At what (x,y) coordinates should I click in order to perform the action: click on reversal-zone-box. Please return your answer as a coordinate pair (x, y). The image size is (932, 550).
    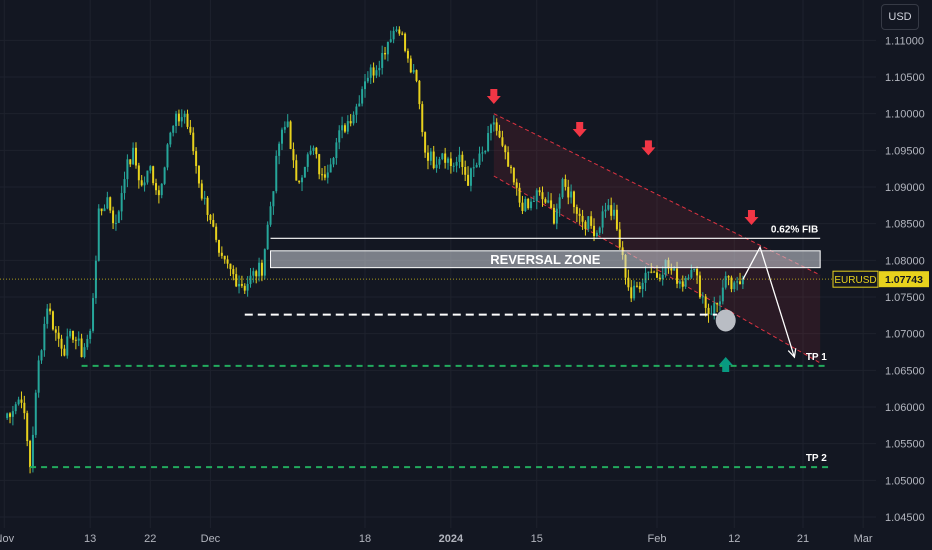
    Looking at the image, I should click on (545, 259).